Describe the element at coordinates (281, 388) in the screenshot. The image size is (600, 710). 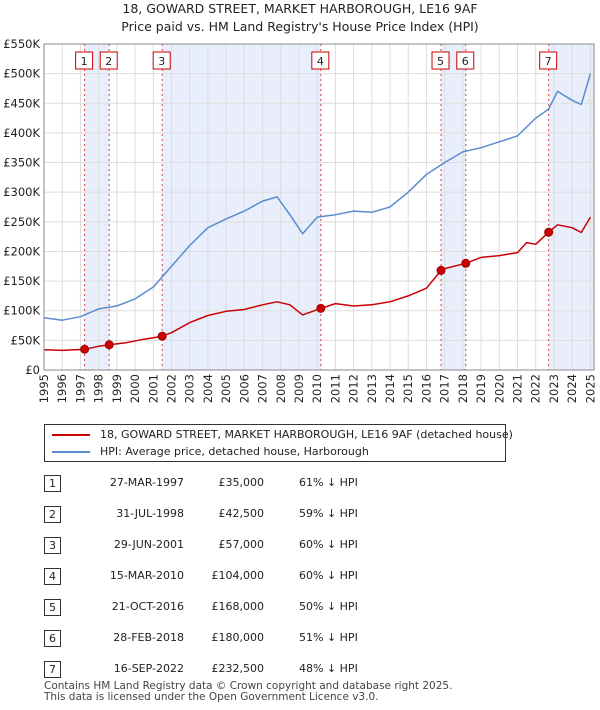
I see `x-tick-label: 2008` at that location.